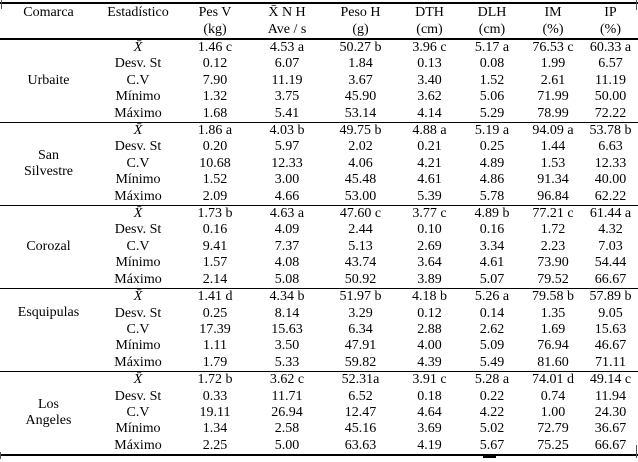 This screenshot has width=638, height=462. Describe the element at coordinates (429, 21) in the screenshot. I see `column-header-dth: DTH (cm)` at that location.